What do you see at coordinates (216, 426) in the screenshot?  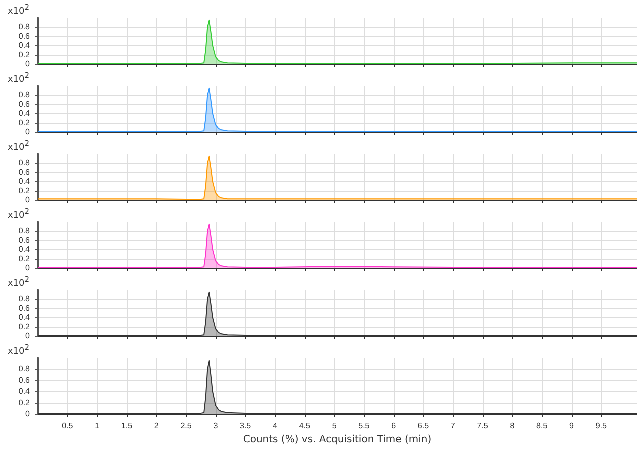 I see `x-tick-label: 3` at bounding box center [216, 426].